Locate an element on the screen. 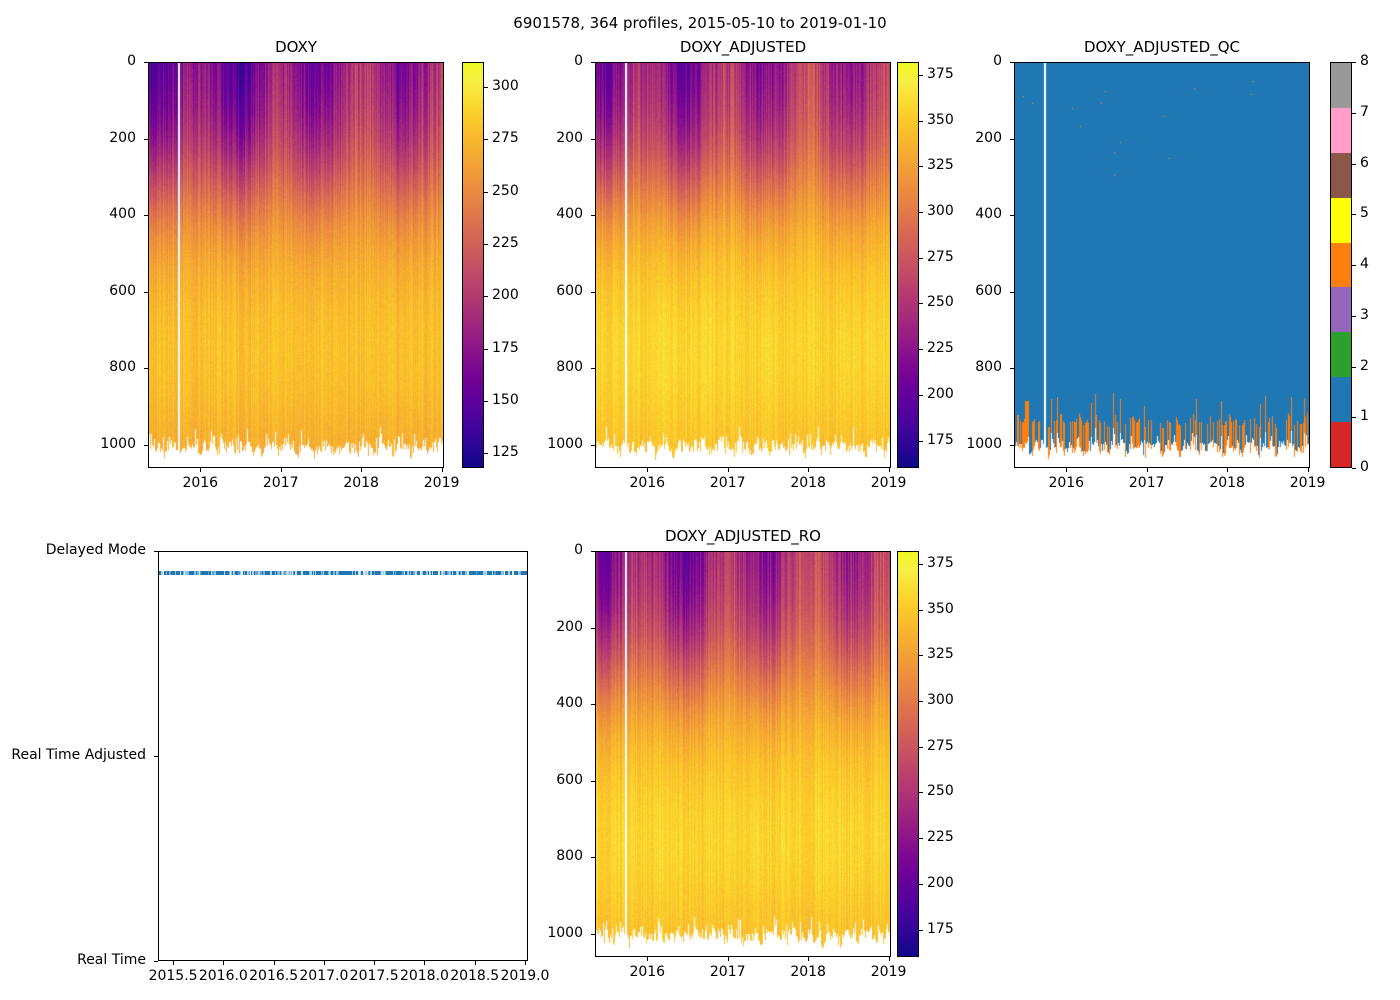 The width and height of the screenshot is (1400, 1000). doxy-adjusted-ytick-label-4: 800 is located at coordinates (569, 367).